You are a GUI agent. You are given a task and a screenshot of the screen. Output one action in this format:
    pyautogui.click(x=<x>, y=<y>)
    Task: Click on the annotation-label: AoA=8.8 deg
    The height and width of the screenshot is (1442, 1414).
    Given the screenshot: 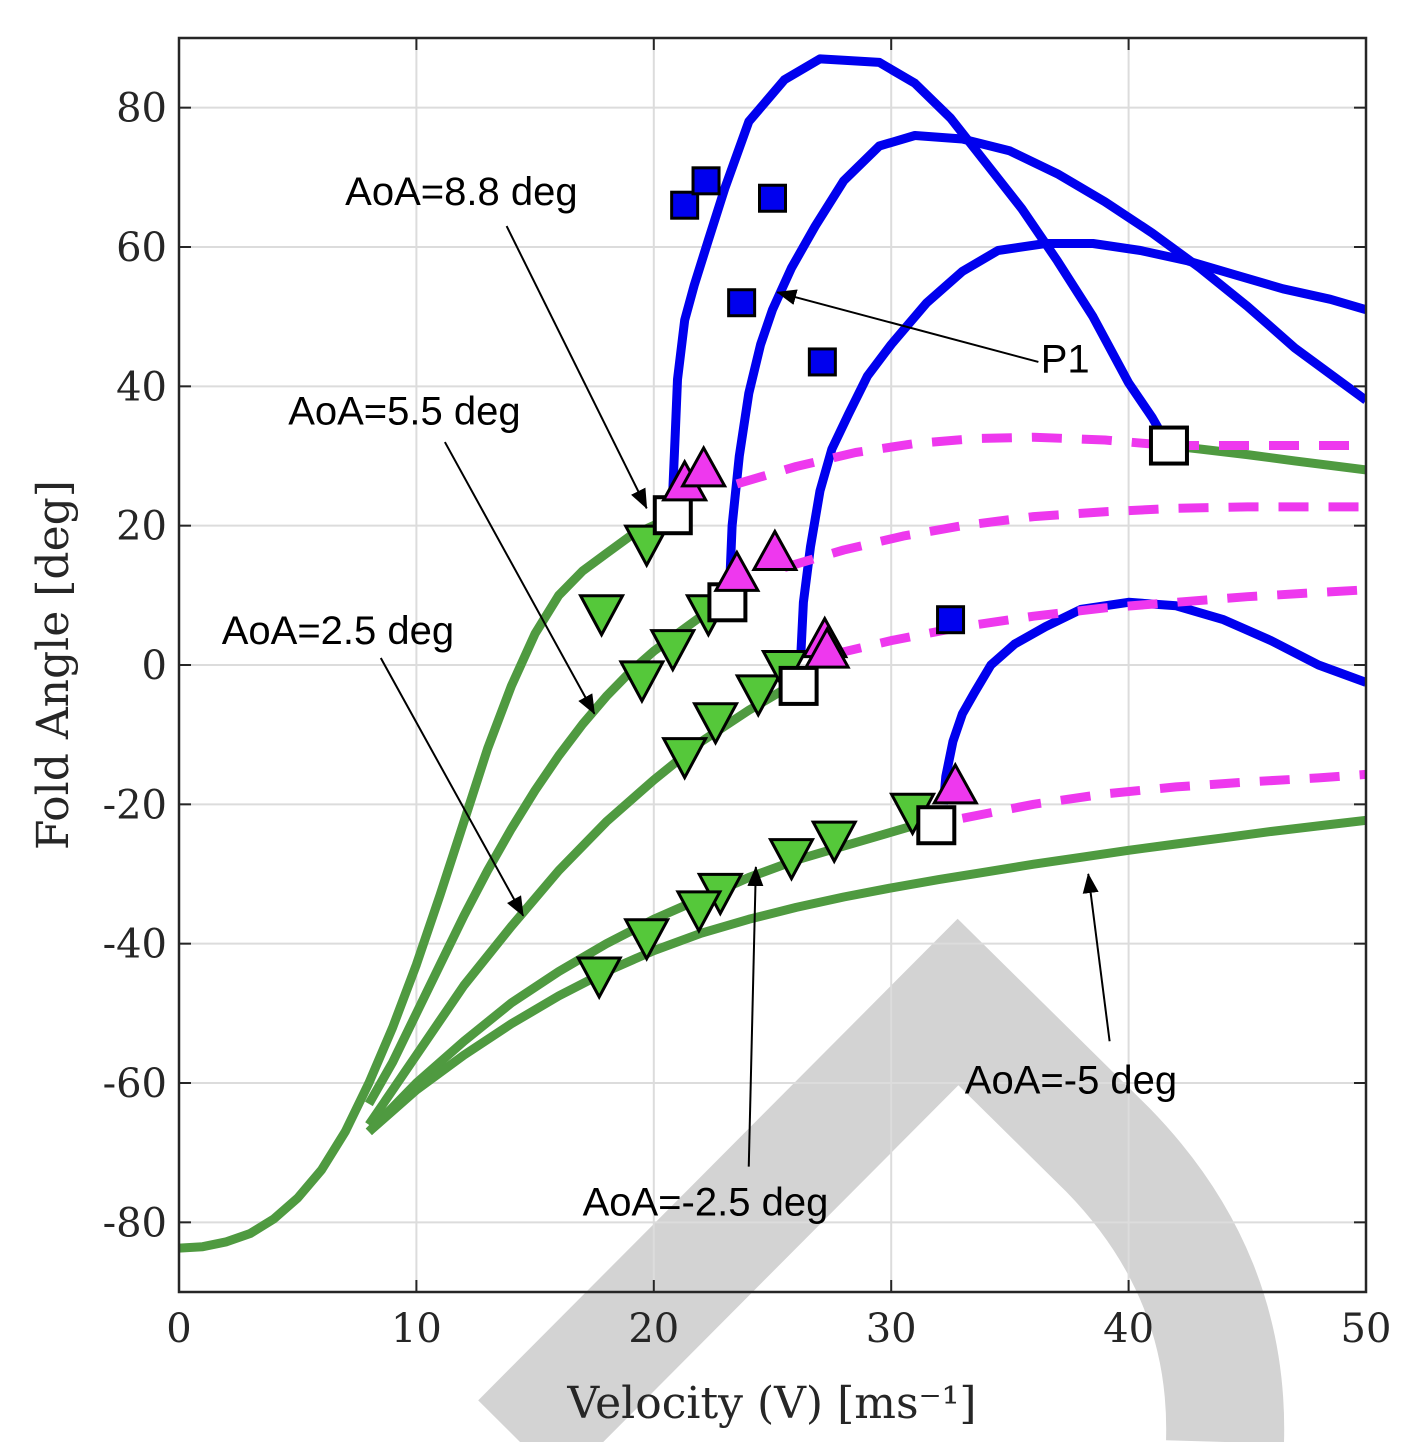 What is the action you would take?
    pyautogui.click(x=461, y=192)
    